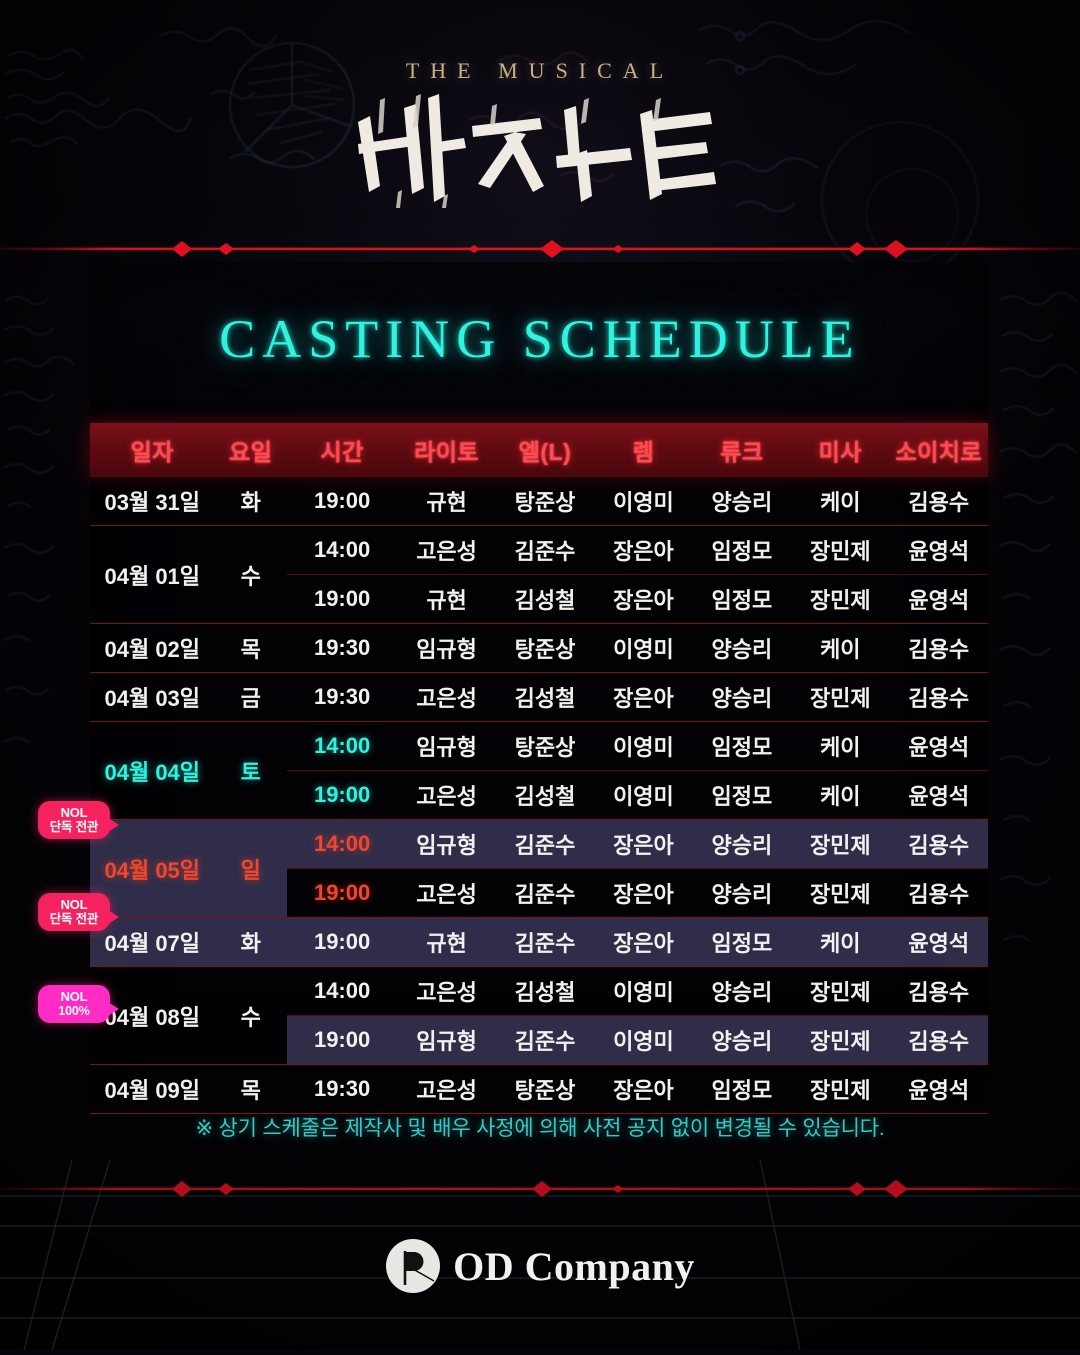 The height and width of the screenshot is (1355, 1080). Describe the element at coordinates (446, 991) in the screenshot. I see `cell-cast-0: 고은성` at that location.